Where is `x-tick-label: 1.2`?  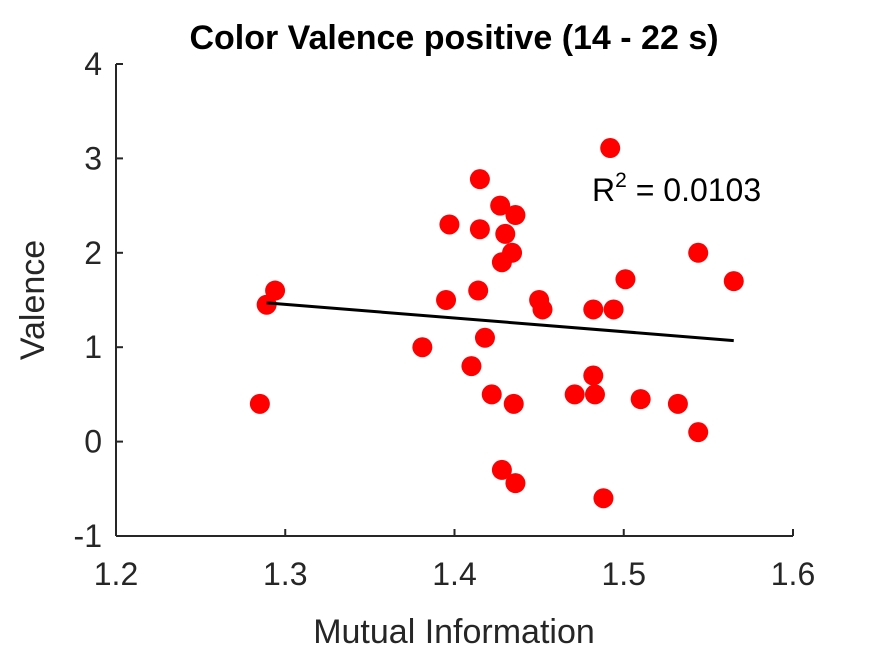 x-tick-label: 1.2 is located at coordinates (116, 574).